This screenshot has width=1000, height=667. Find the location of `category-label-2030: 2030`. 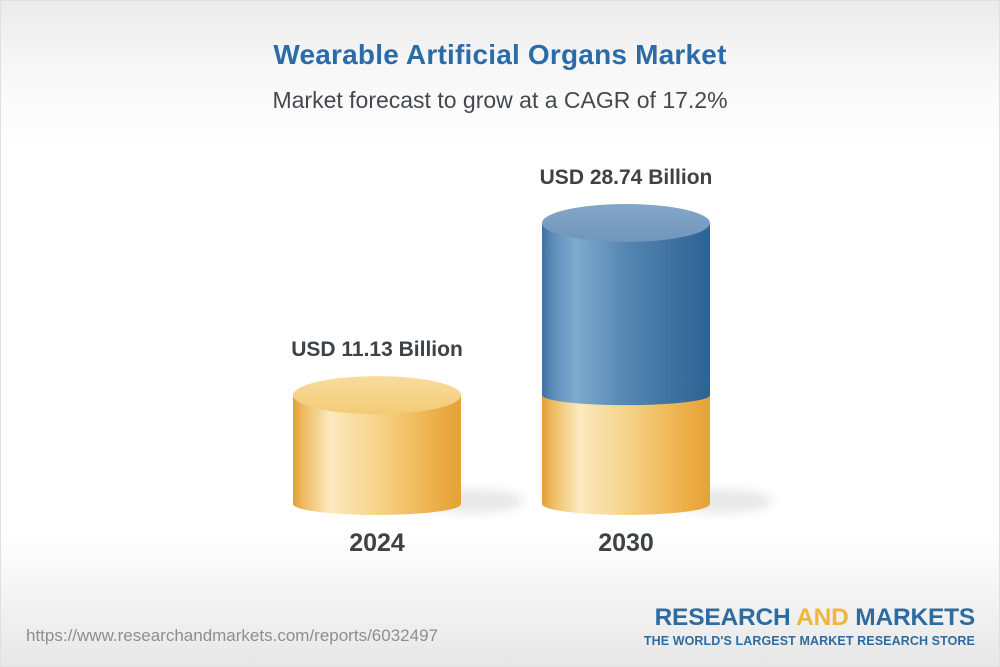

category-label-2030: 2030 is located at coordinates (626, 543).